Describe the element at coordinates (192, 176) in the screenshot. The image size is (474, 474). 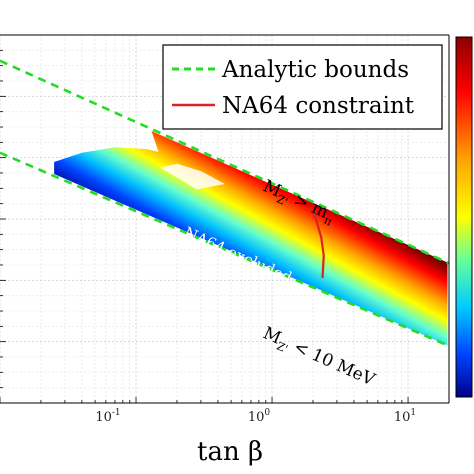
I see `notch-gap` at that location.